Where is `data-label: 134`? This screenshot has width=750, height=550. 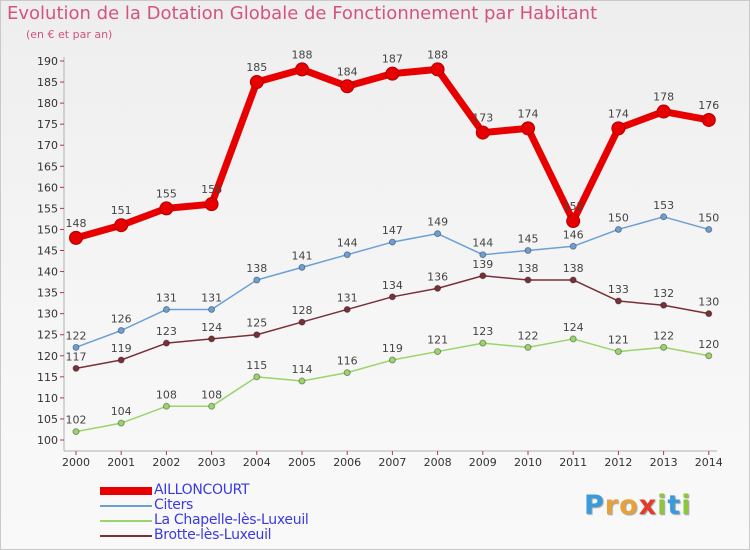 data-label: 134 is located at coordinates (392, 285).